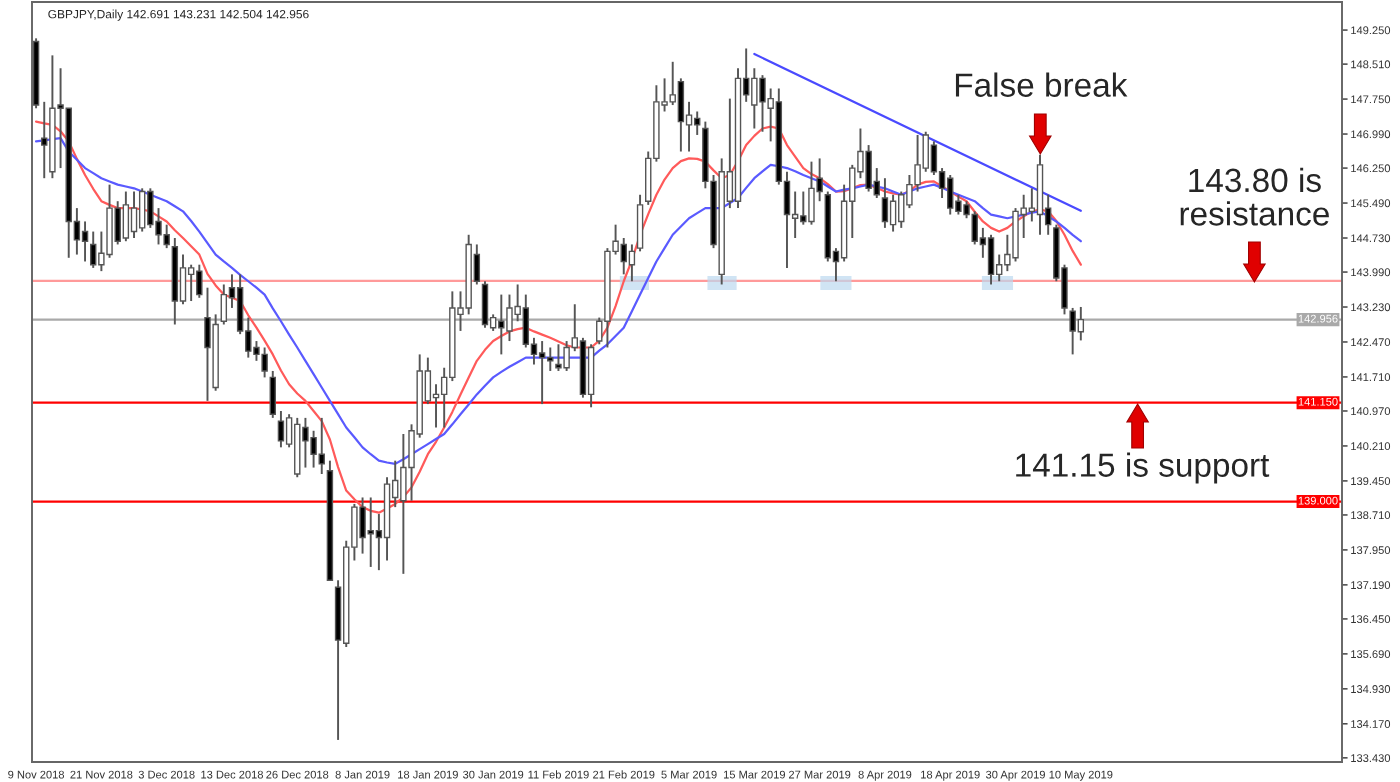 The height and width of the screenshot is (782, 1400). I want to click on annotation: 141.15 is support, so click(1143, 468).